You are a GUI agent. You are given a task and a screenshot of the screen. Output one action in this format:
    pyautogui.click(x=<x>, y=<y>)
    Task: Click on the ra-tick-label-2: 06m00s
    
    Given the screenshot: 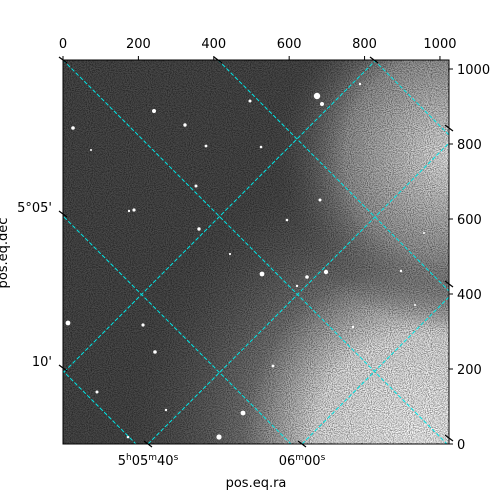 What is the action you would take?
    pyautogui.click(x=302, y=461)
    